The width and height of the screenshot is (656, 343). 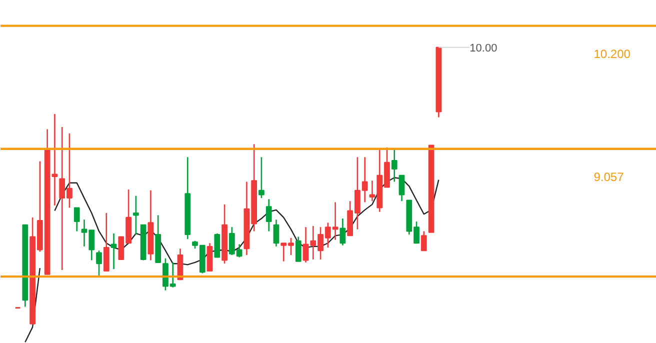 What do you see at coordinates (484, 48) in the screenshot?
I see `text: 10.00` at bounding box center [484, 48].